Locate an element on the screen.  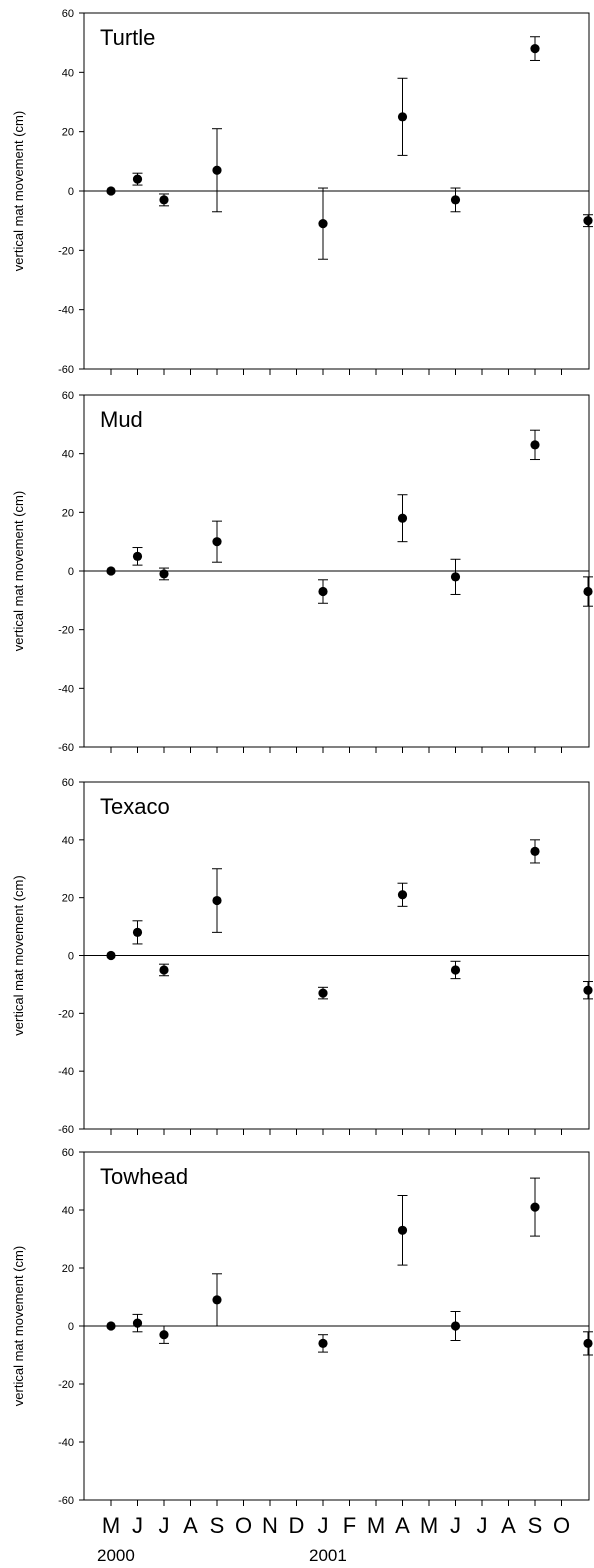
panel-title: Mud is located at coordinates (121, 419).